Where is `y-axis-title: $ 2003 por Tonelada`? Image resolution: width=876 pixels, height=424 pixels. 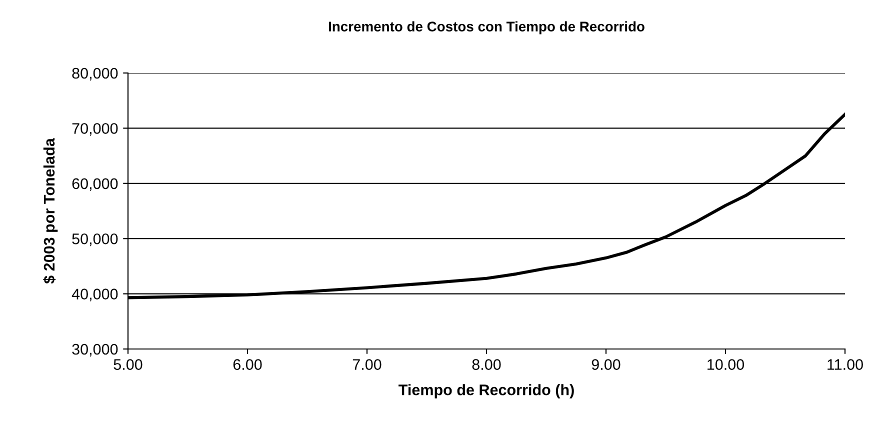 y-axis-title: $ 2003 por Tonelada is located at coordinates (50, 211).